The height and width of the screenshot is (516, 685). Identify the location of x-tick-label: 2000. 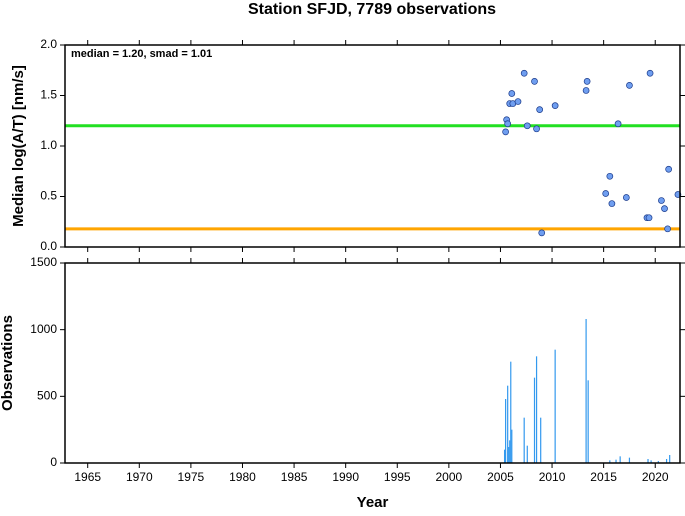
(449, 477).